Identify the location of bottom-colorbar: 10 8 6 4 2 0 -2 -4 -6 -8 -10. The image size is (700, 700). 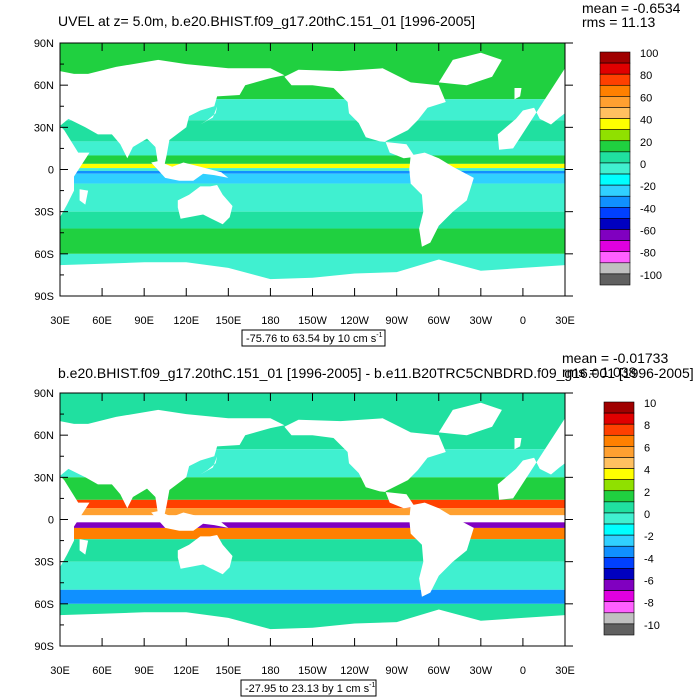
(631, 517).